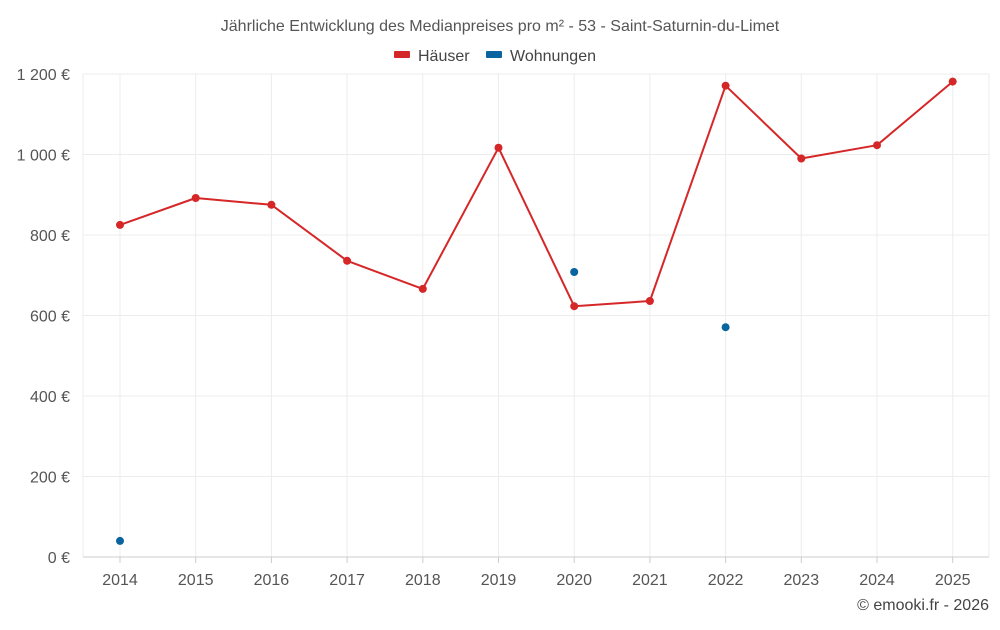  What do you see at coordinates (347, 260) in the screenshot?
I see `data-point-haeuser-2017` at bounding box center [347, 260].